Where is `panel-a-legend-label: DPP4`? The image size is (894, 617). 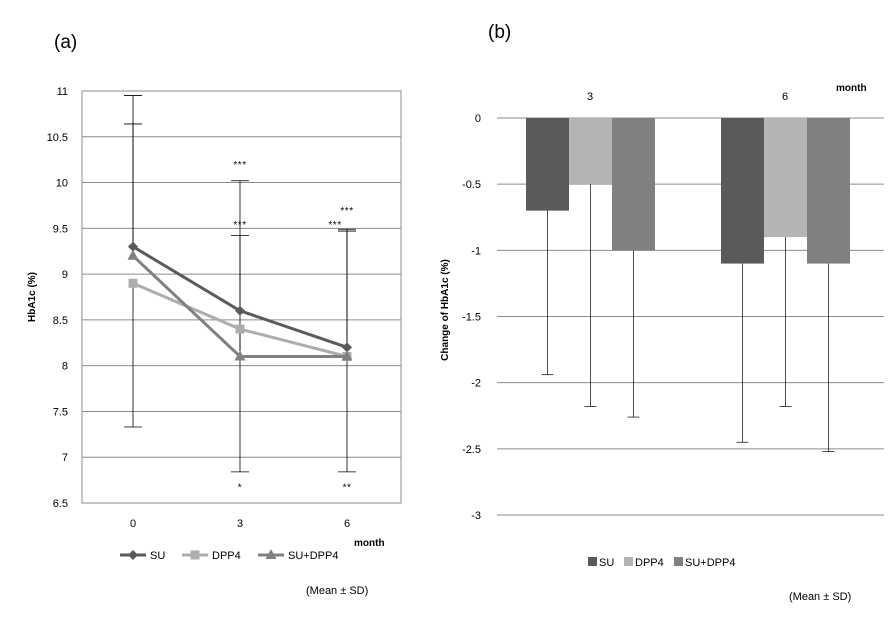 panel-a-legend-label: DPP4 is located at coordinates (226, 556).